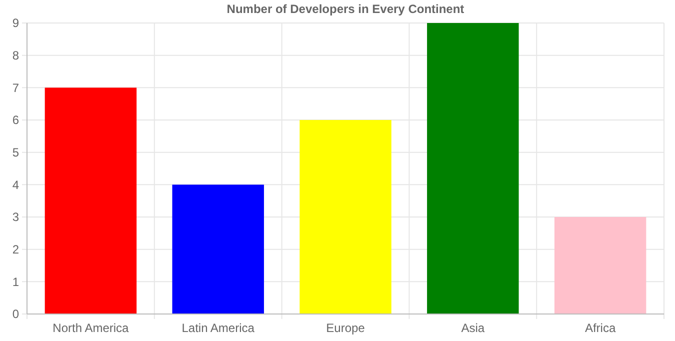 This screenshot has height=341, width=675. Describe the element at coordinates (16, 120) in the screenshot. I see `y-tick-label: 6` at that location.